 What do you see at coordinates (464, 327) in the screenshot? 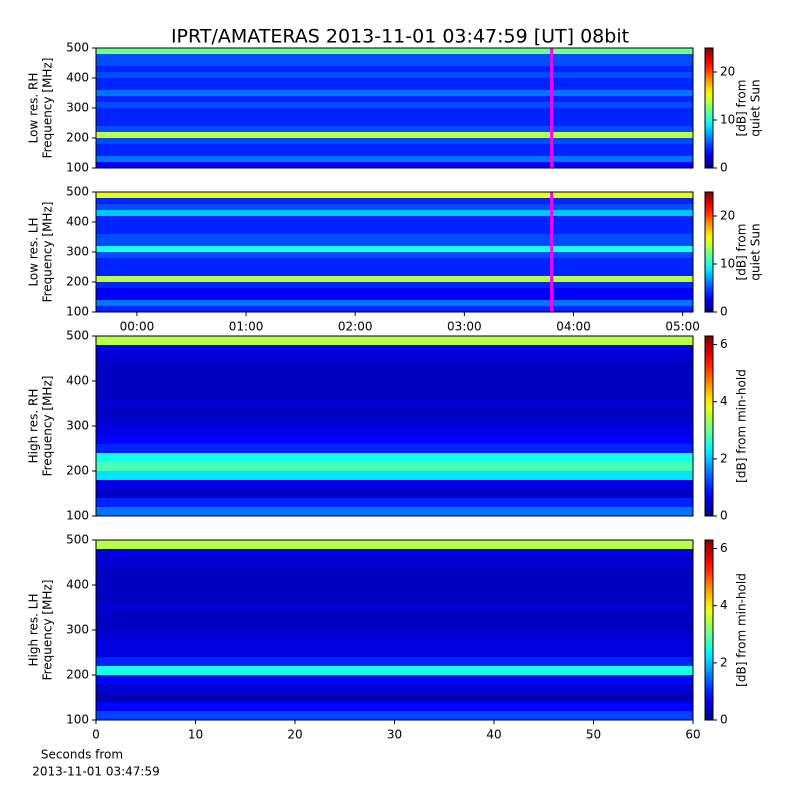
I see `x-tick-label: 03:00` at bounding box center [464, 327].